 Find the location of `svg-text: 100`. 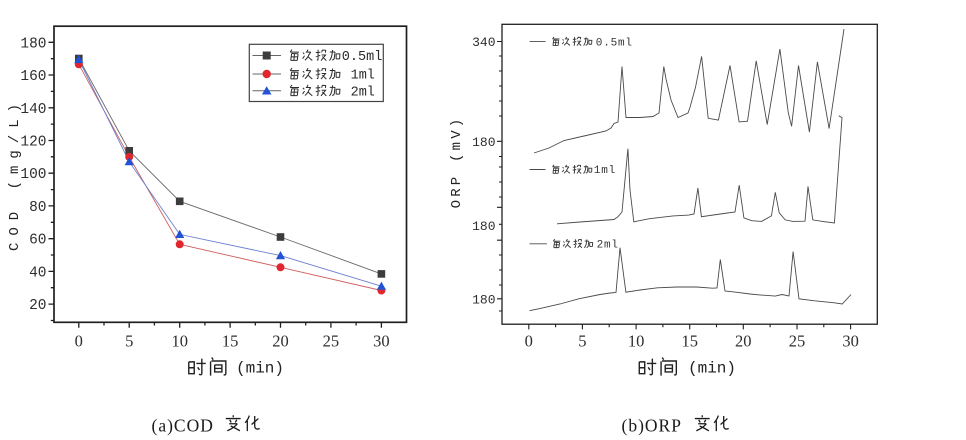

svg-text: 100 is located at coordinates (33, 175).